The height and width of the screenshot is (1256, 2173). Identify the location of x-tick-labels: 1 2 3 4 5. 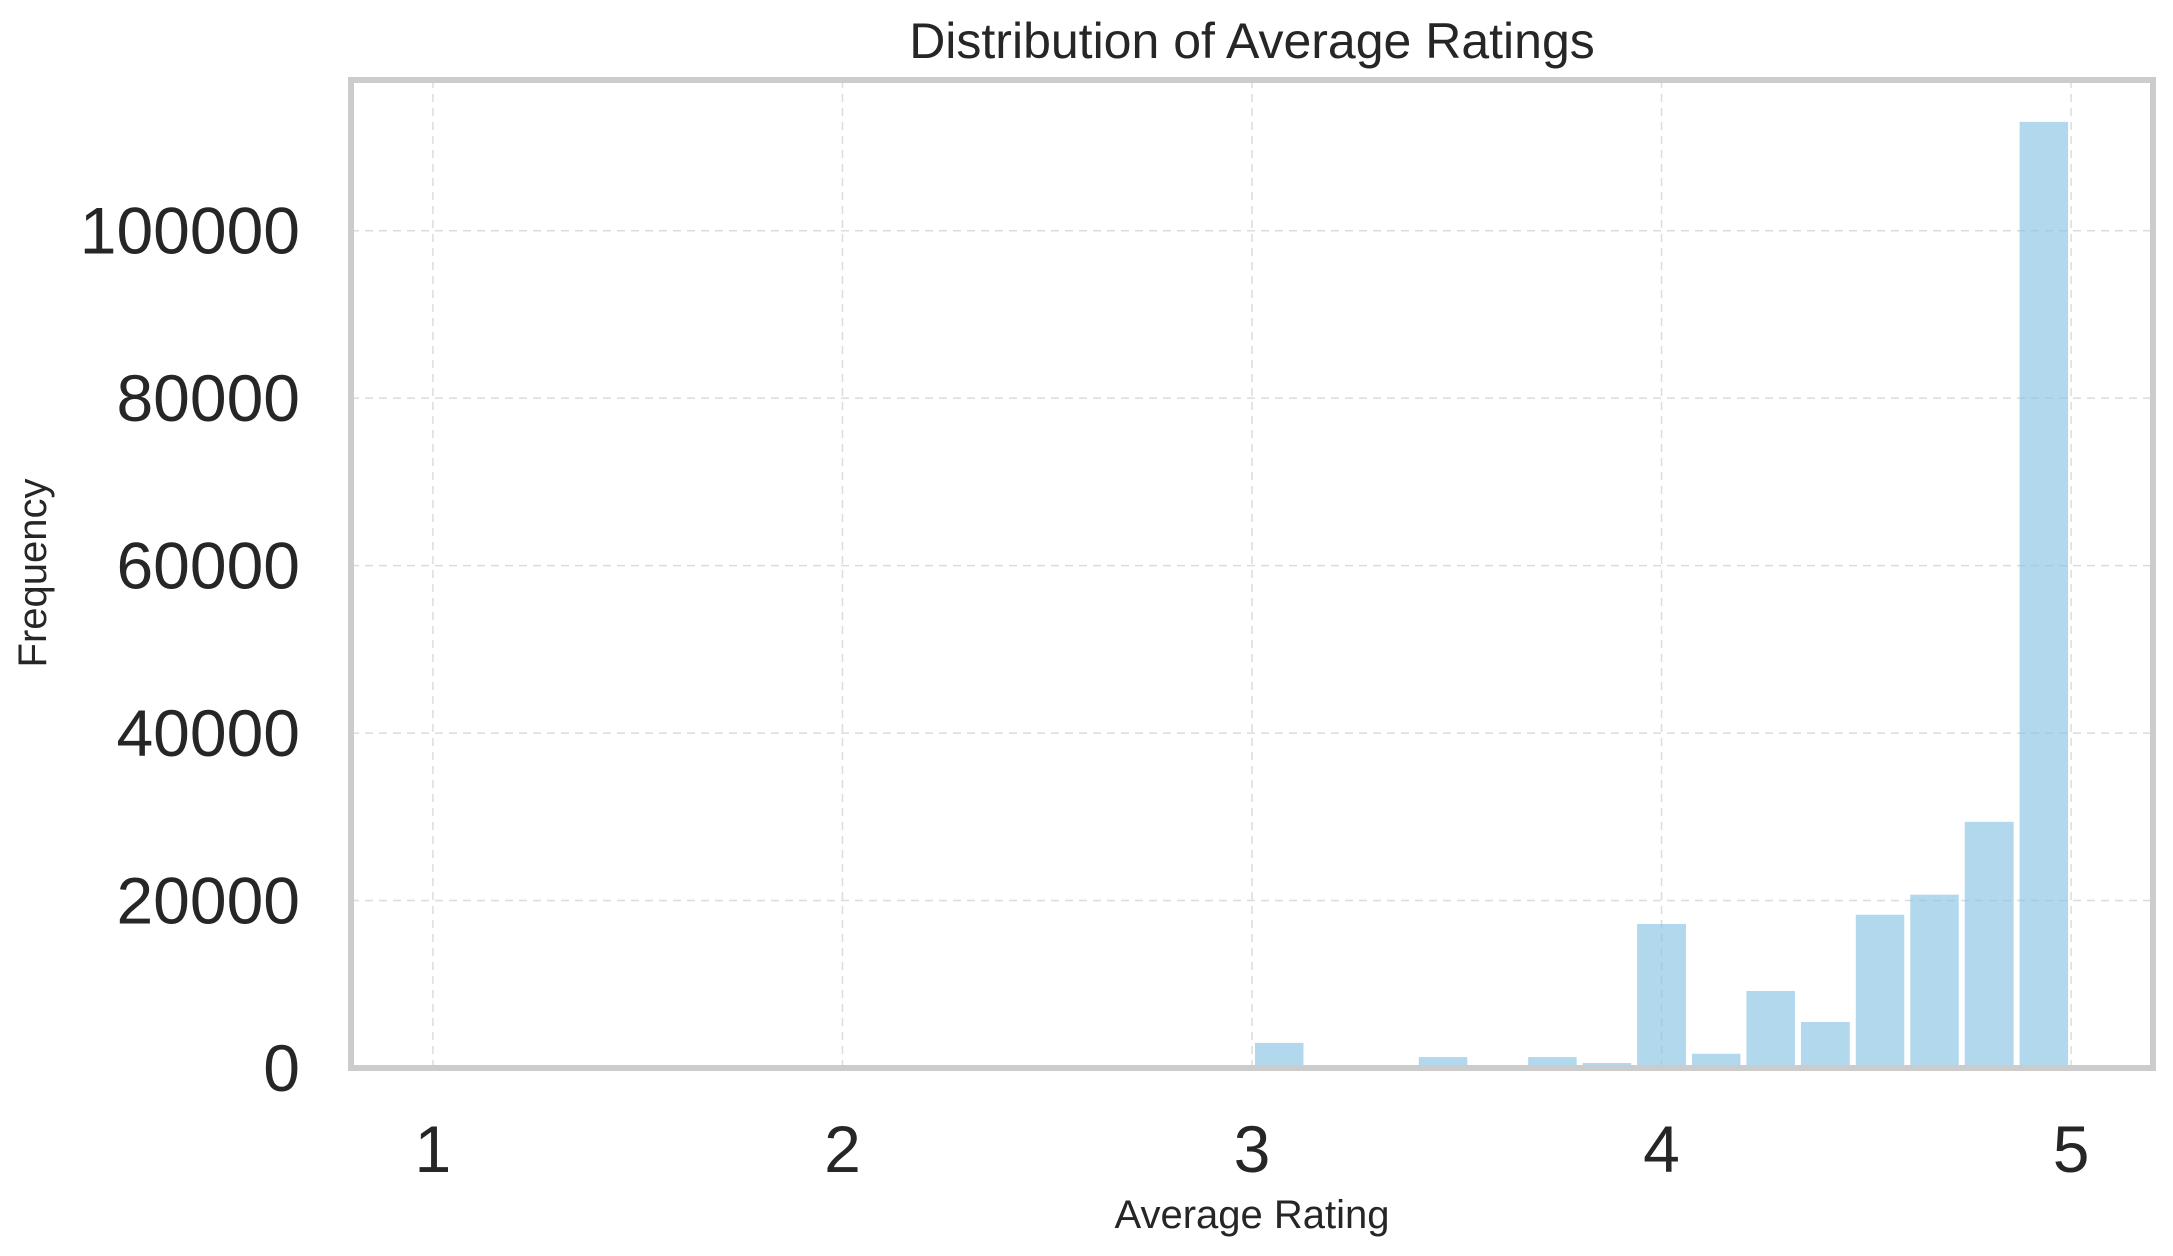
(1252, 1149).